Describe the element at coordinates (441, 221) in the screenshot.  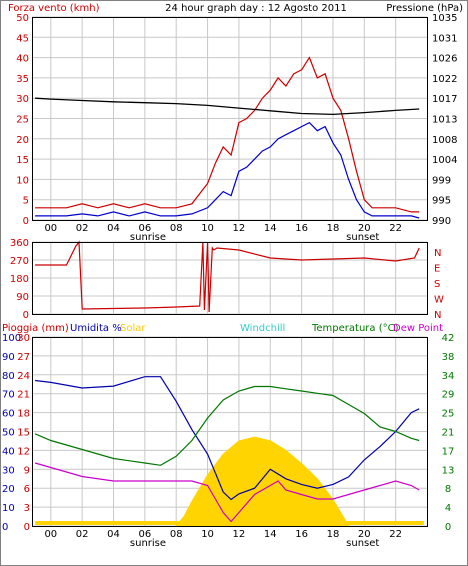
I see `pressure-tick-label: 990` at that location.